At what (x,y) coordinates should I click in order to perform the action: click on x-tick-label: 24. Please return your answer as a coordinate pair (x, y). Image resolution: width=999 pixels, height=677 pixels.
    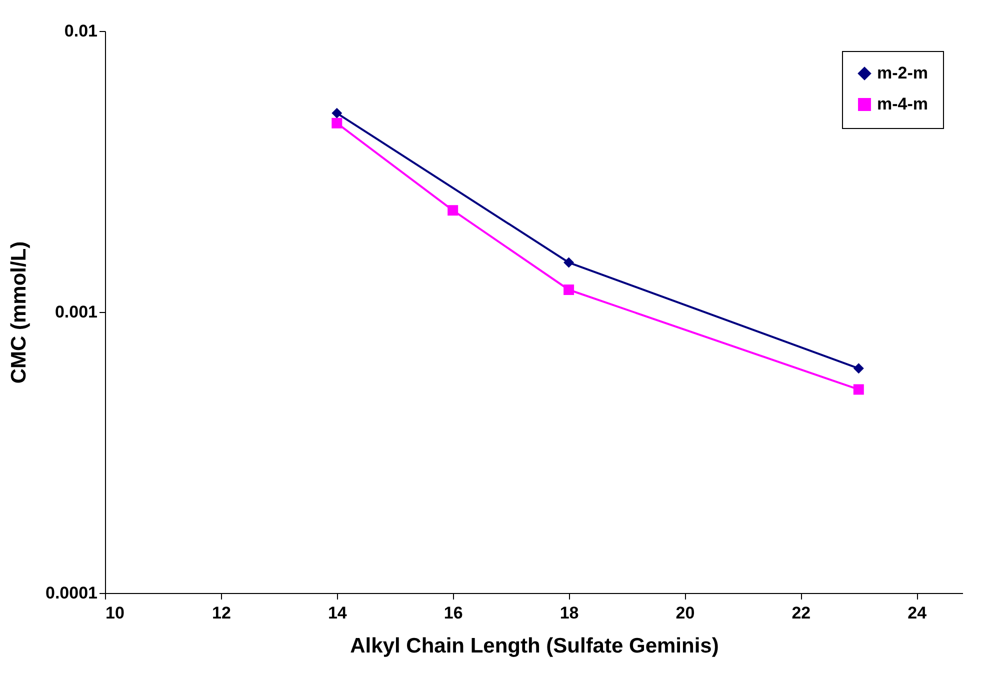
    Looking at the image, I should click on (918, 613).